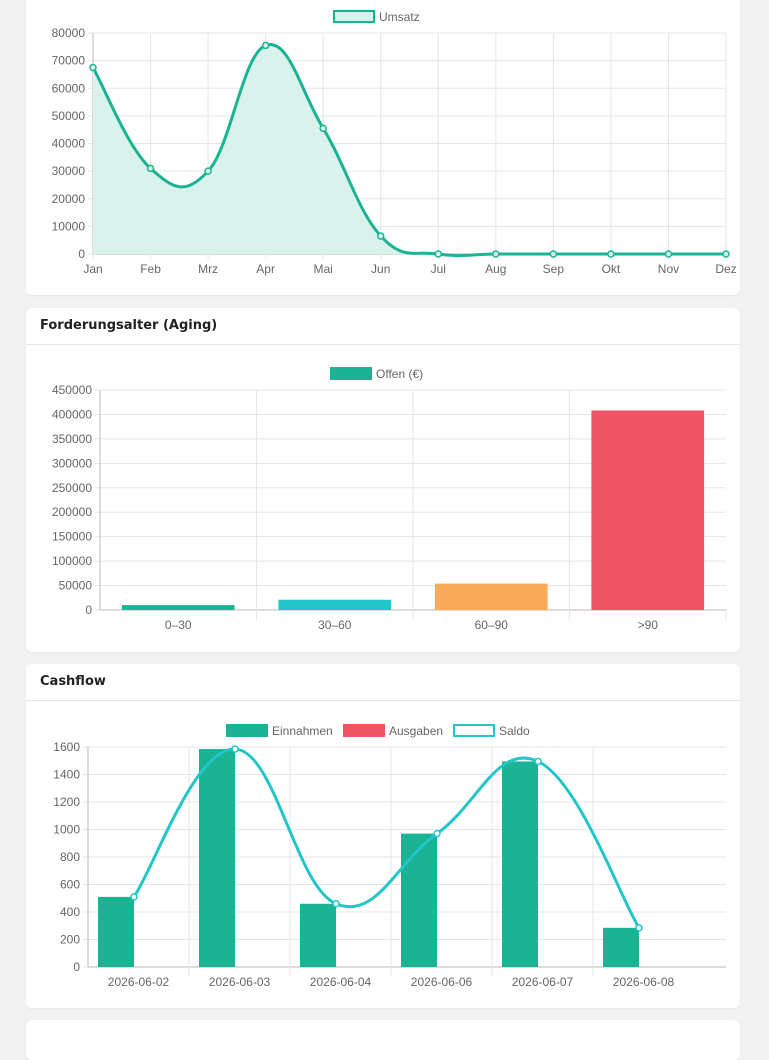 The image size is (769, 1060). I want to click on y-tick-label: 200000, so click(72, 512).